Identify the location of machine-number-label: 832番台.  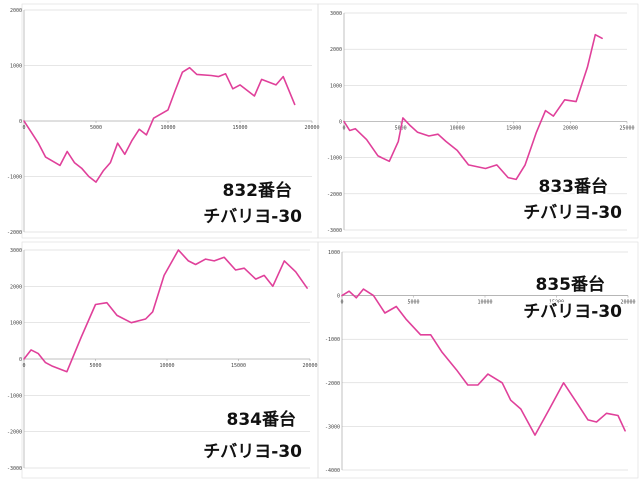
(258, 190).